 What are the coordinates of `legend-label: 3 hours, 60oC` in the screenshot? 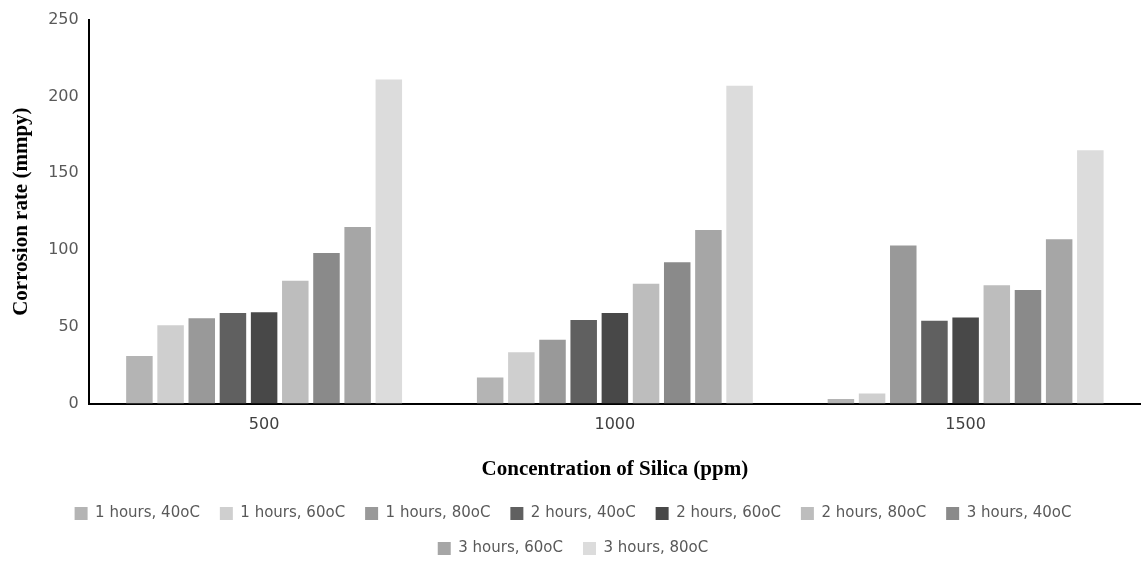 It's located at (511, 547).